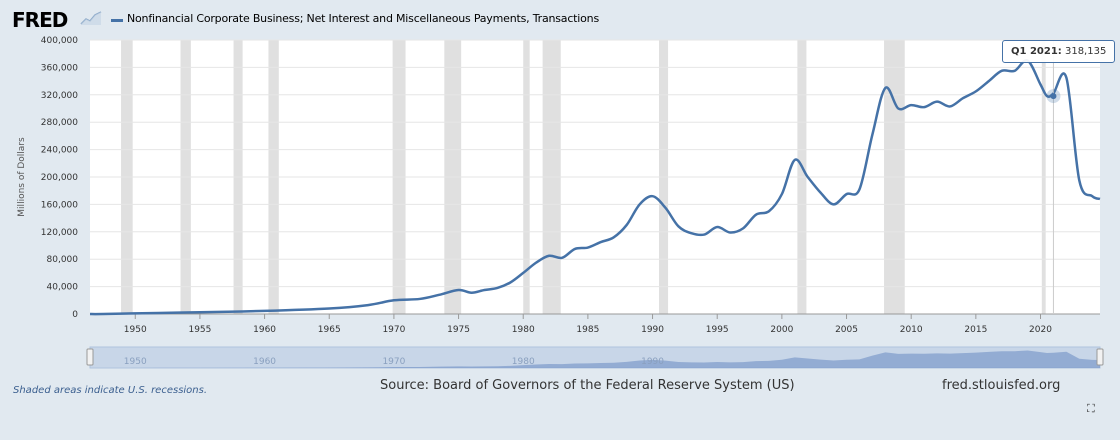 Image resolution: width=1120 pixels, height=440 pixels. What do you see at coordinates (523, 362) in the screenshot?
I see `navigator-tick-label: 1980` at bounding box center [523, 362].